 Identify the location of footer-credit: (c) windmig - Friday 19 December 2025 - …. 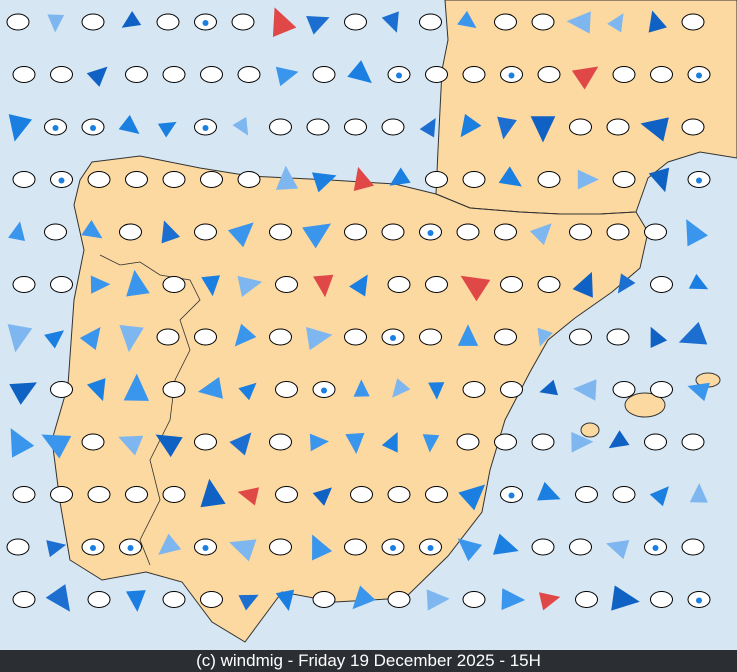
(368, 660).